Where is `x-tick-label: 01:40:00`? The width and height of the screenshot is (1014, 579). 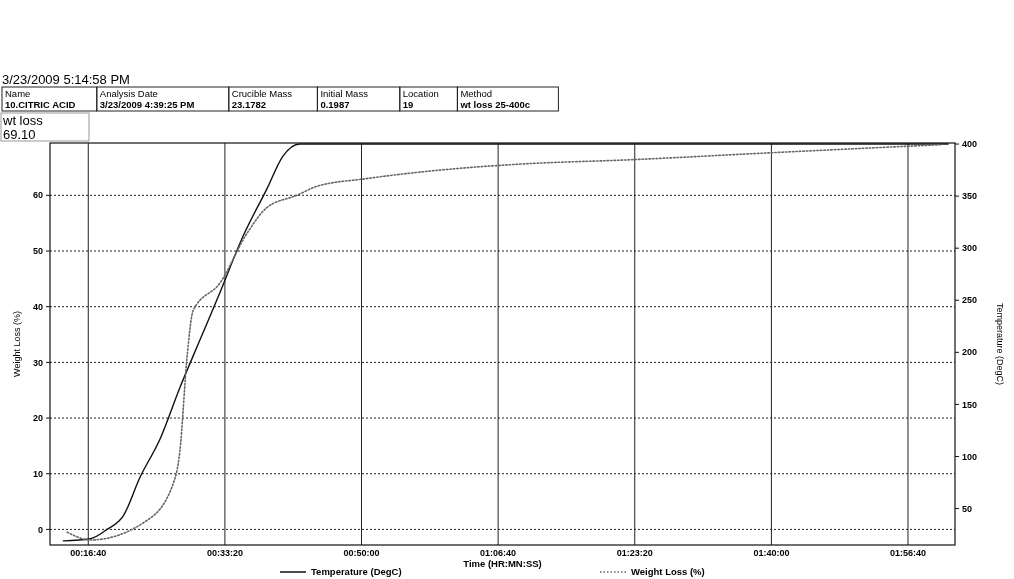 x-tick-label: 01:40:00 is located at coordinates (771, 553).